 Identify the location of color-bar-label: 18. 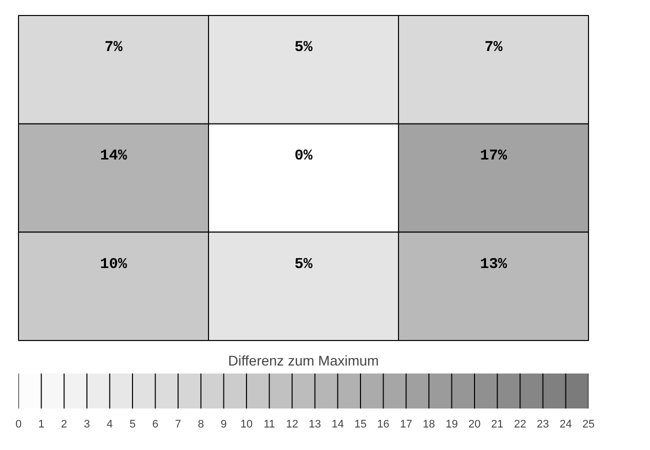
(429, 424).